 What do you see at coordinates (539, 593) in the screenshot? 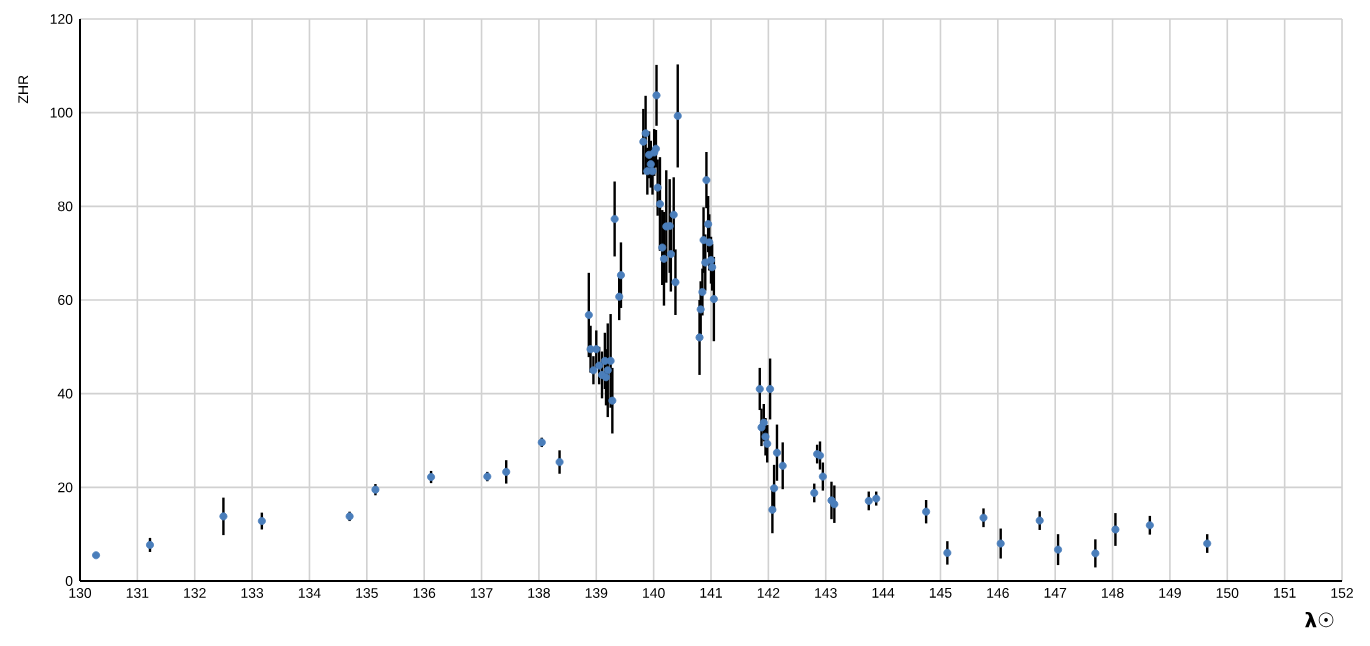
I see `x-tick-label: 138` at bounding box center [539, 593].